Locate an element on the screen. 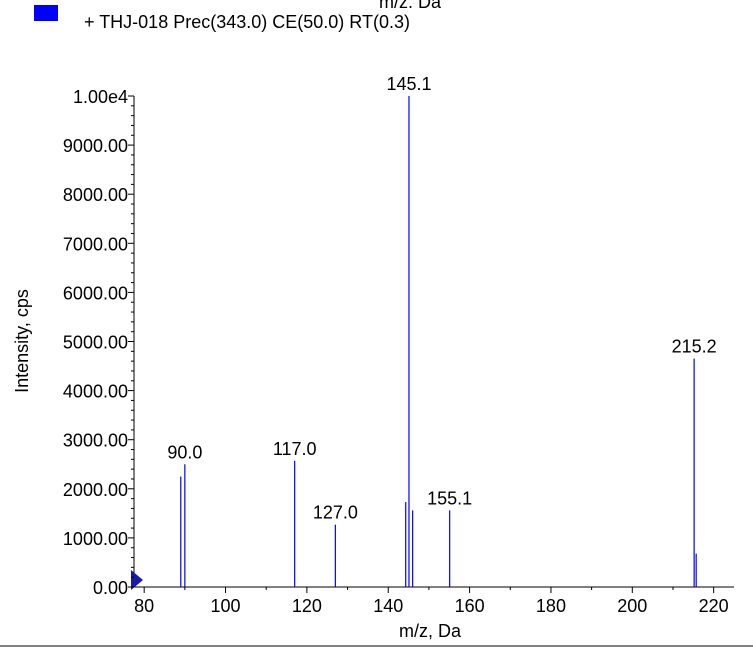 The width and height of the screenshot is (753, 651). x-tick-label: 200 is located at coordinates (632, 606).